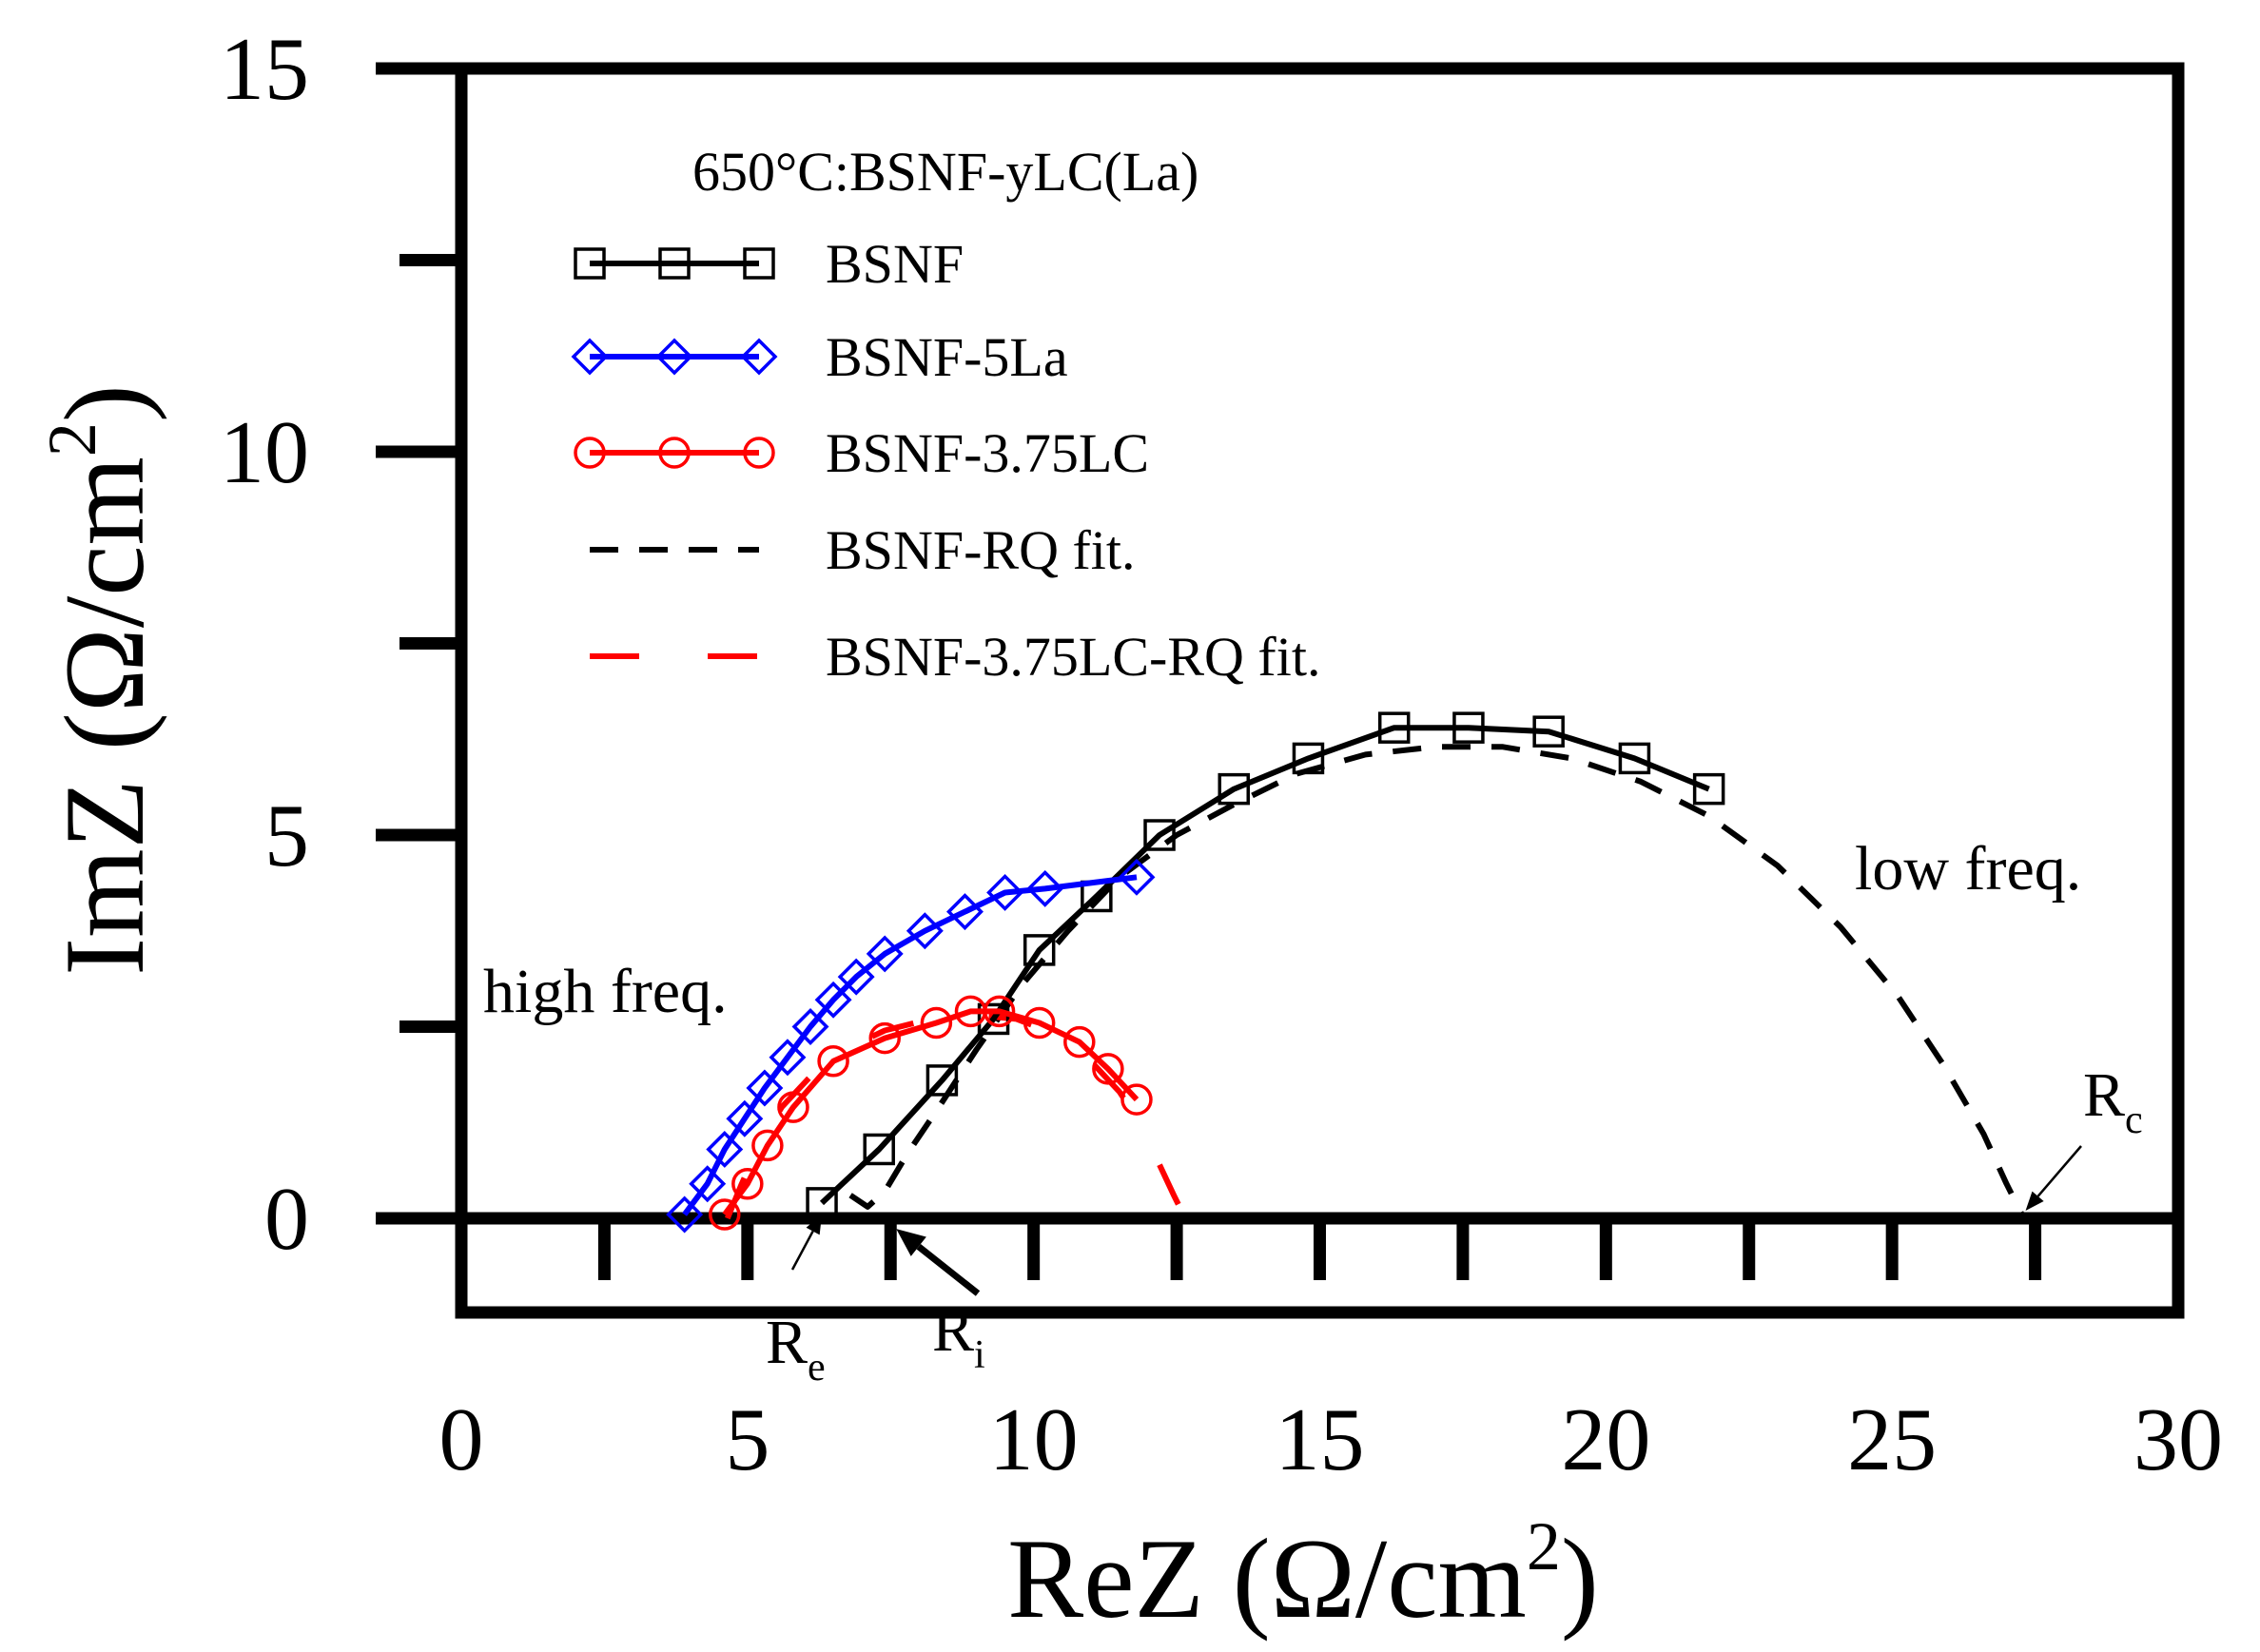  I want to click on legend-item: BSNF-3.75LC, so click(861, 453).